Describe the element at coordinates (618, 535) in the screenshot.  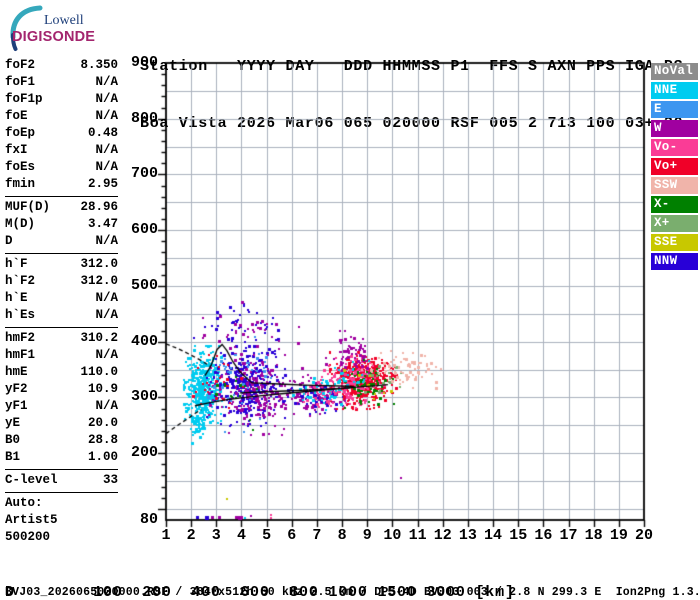
I see `x-tick-label-19: 19` at that location.